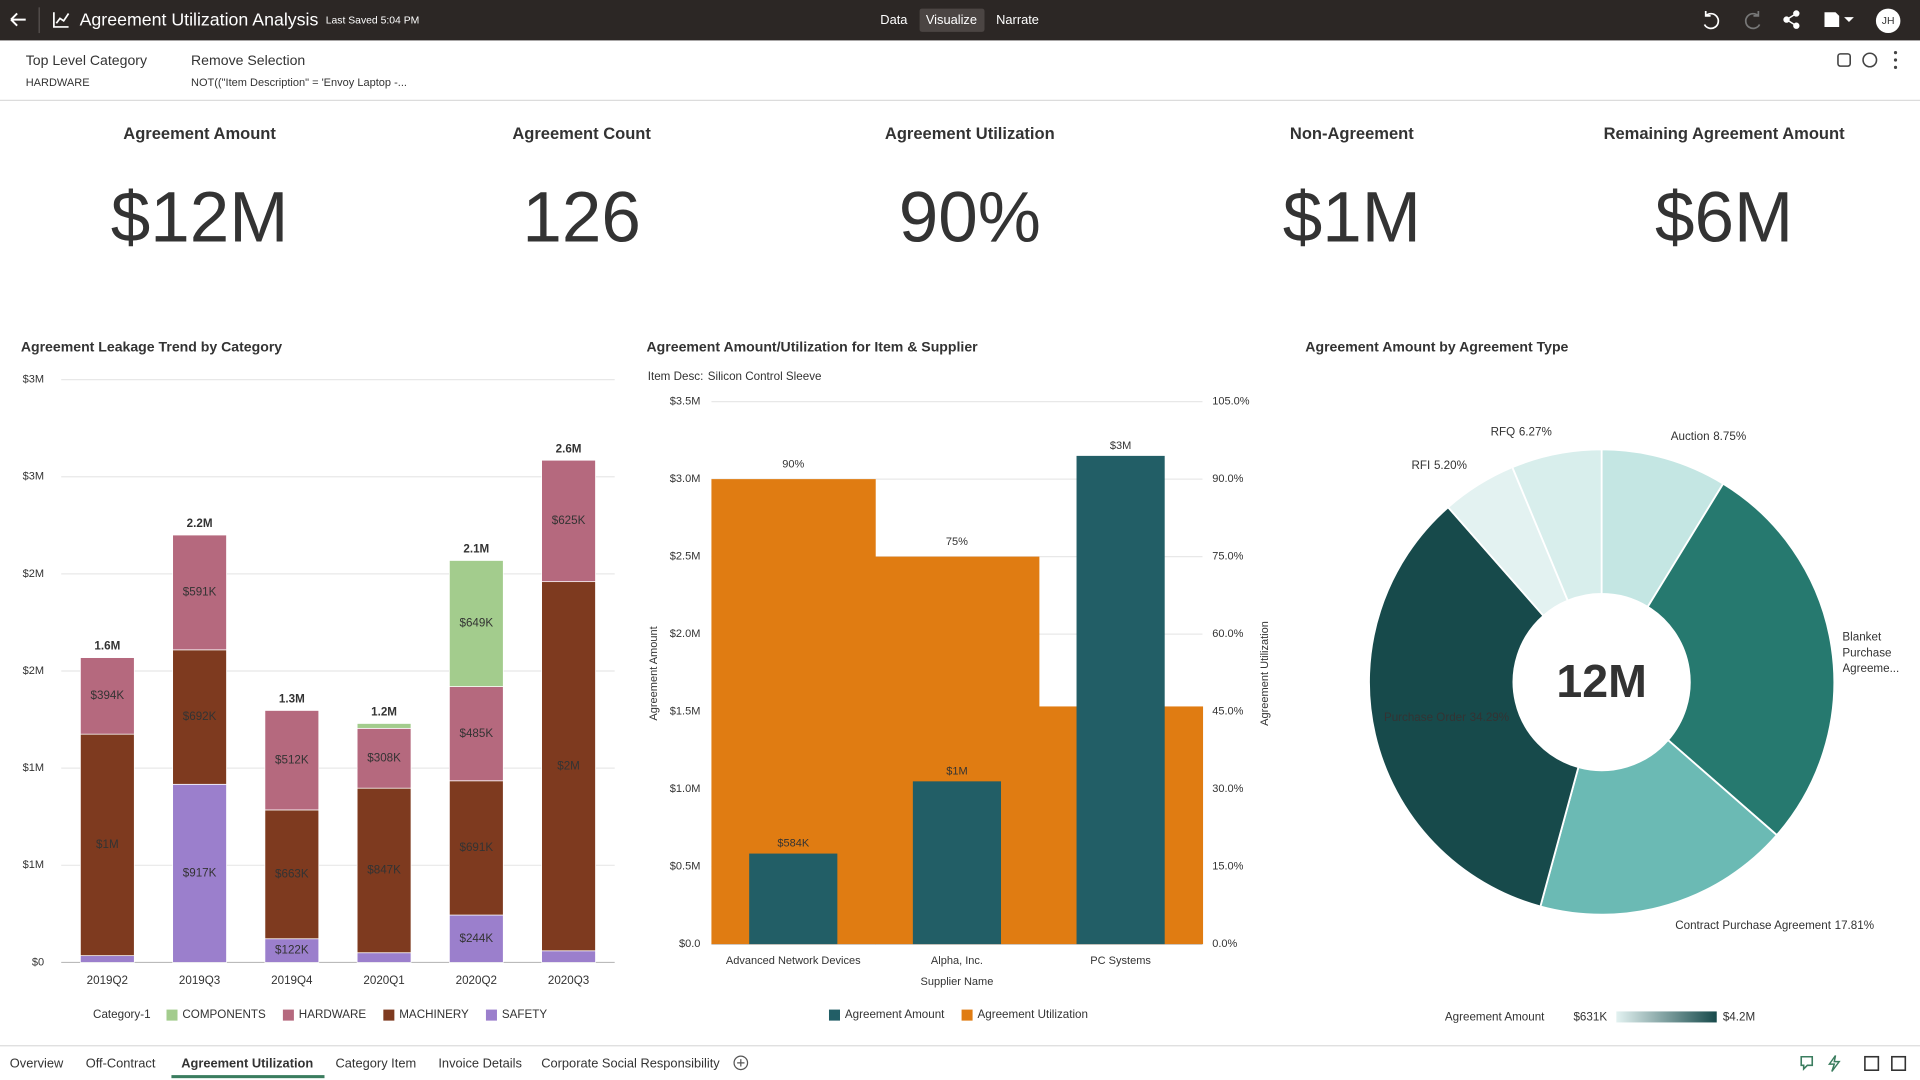 Image resolution: width=1920 pixels, height=1080 pixels. Describe the element at coordinates (793, 844) in the screenshot. I see `data-label: $584K` at that location.